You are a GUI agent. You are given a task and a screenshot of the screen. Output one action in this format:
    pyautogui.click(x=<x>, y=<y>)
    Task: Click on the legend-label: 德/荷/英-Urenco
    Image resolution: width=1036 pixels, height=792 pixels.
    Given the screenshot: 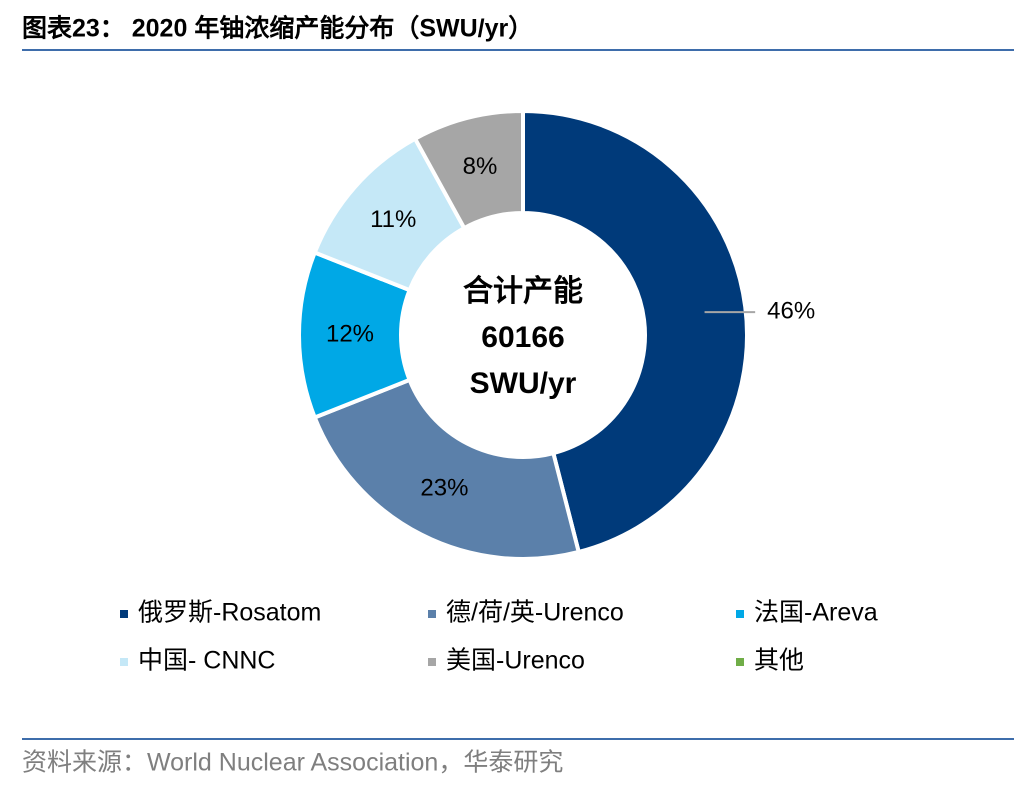 What is the action you would take?
    pyautogui.click(x=535, y=613)
    